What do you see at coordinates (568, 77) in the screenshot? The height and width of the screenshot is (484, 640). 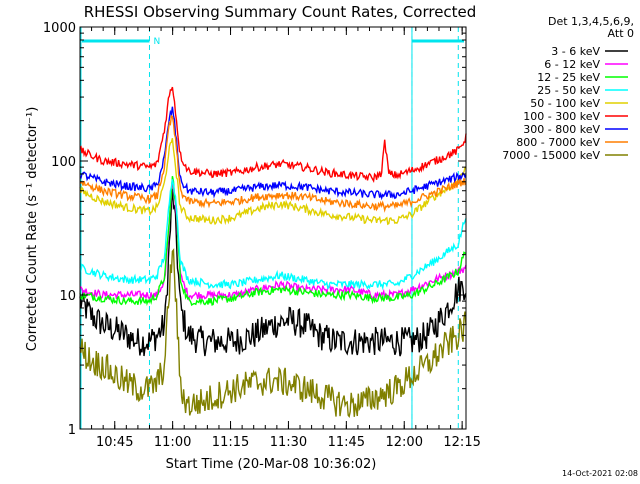 I see `legend-label: 12 - 25 keV` at bounding box center [568, 77].